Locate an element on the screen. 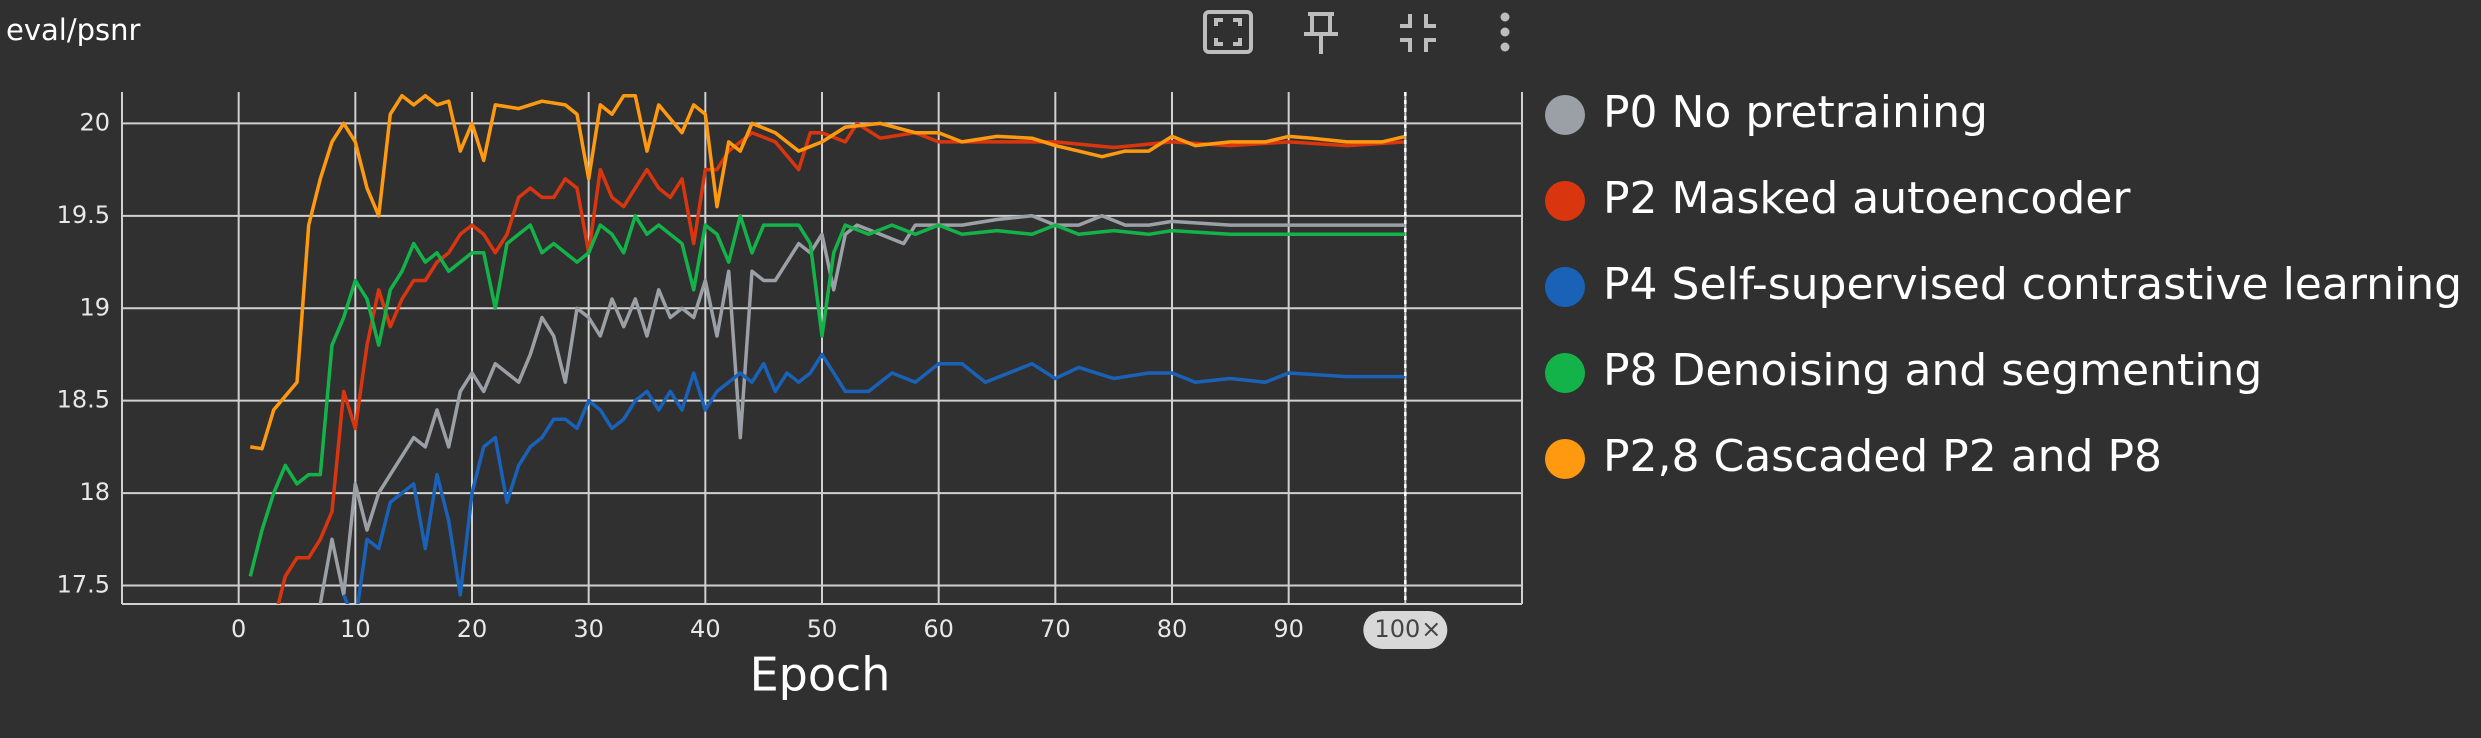 This screenshot has height=738, width=2481. toolbar is located at coordinates (1356, 32).